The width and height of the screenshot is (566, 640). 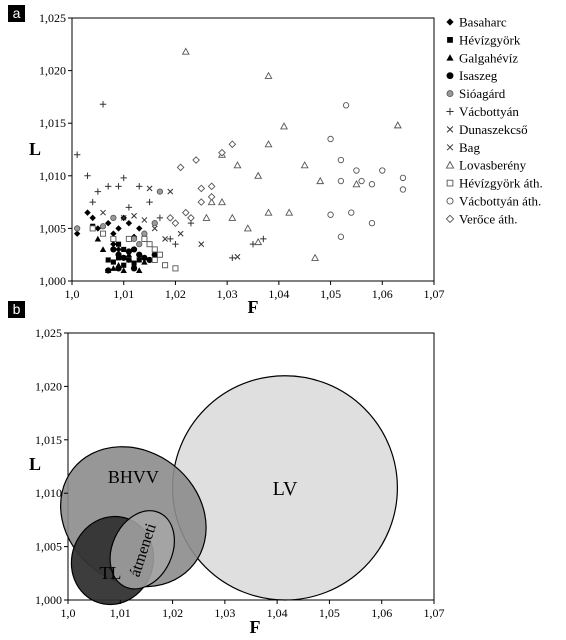 I want to click on legend-entry: Vácbottyán, so click(x=482, y=111).